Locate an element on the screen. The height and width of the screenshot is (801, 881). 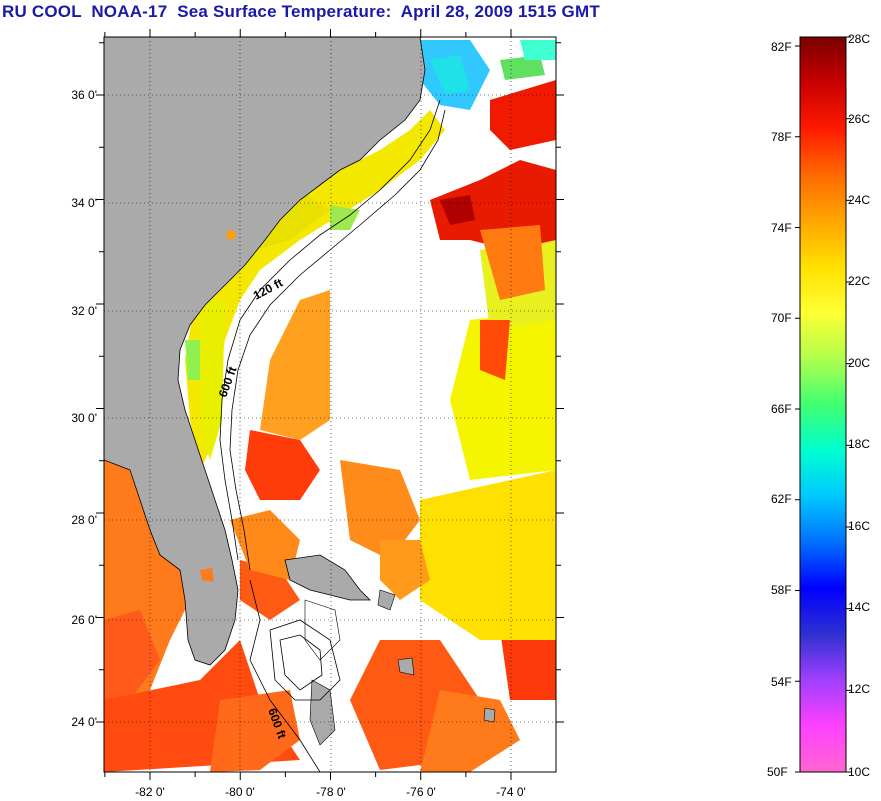
cb-c-label-28: 28C is located at coordinates (859, 39).